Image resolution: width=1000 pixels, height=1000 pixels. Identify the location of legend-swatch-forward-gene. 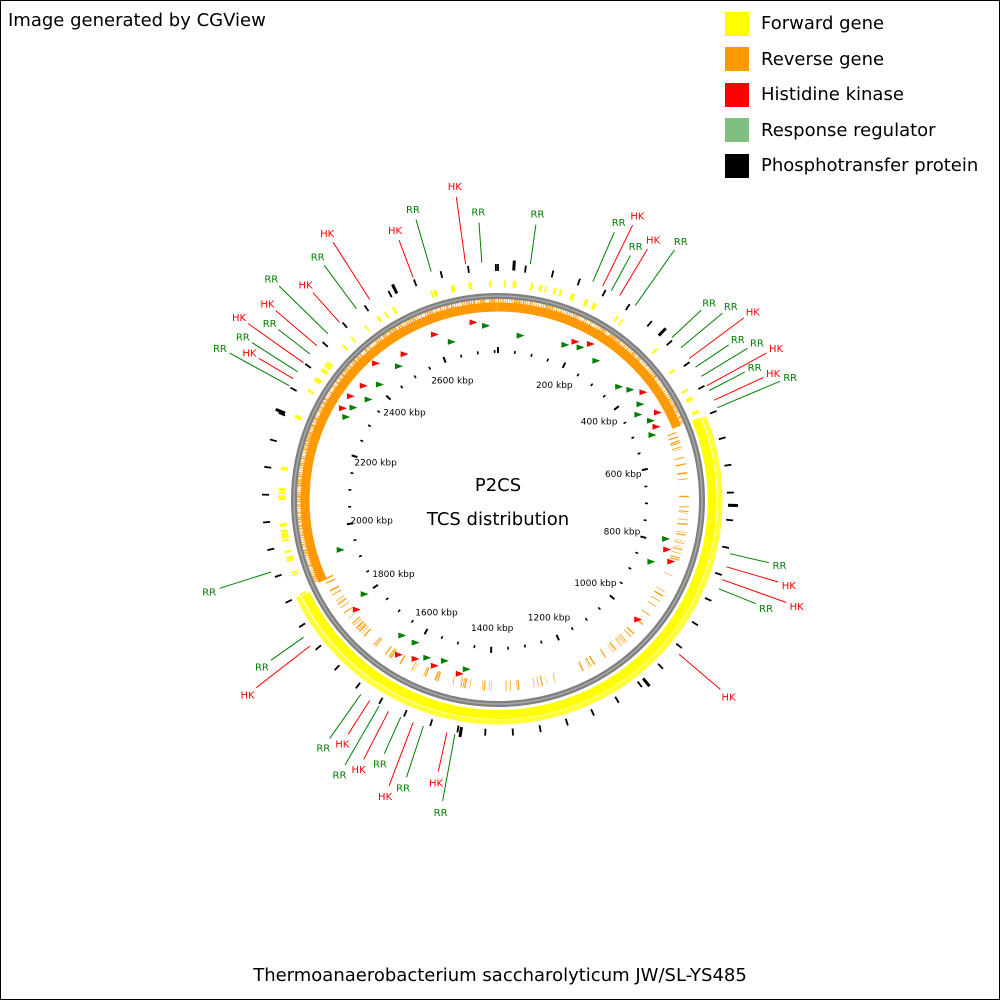
(737, 23).